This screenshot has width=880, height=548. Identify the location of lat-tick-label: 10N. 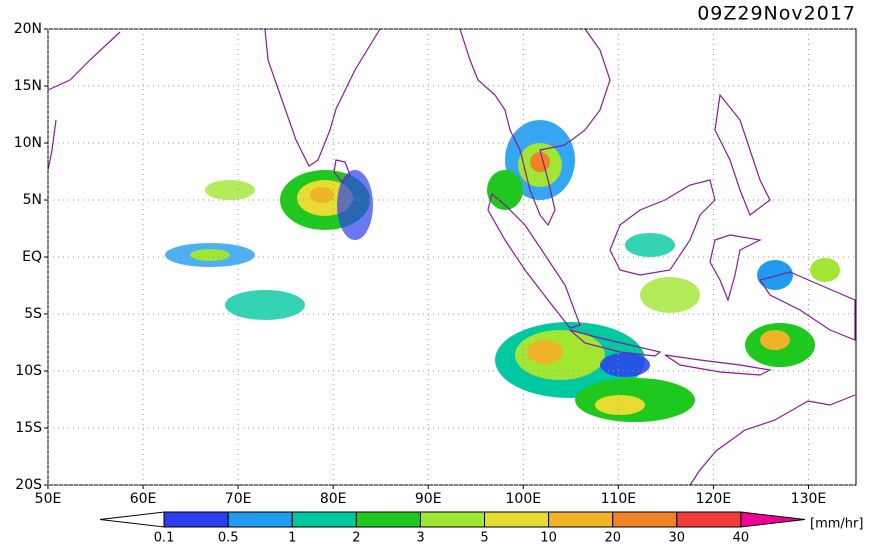
(28, 143).